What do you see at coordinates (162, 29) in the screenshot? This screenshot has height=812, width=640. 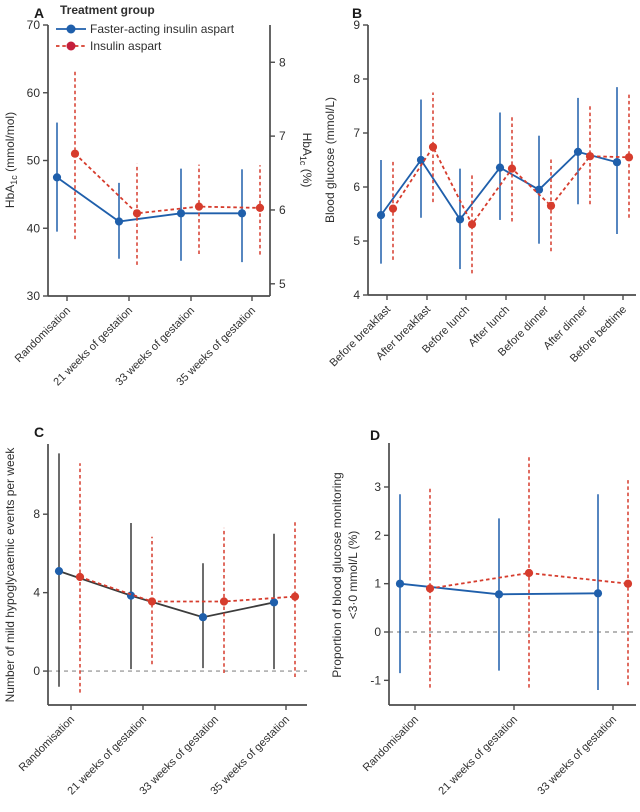 I see `legend-item-label: Faster-acting insulin aspart` at bounding box center [162, 29].